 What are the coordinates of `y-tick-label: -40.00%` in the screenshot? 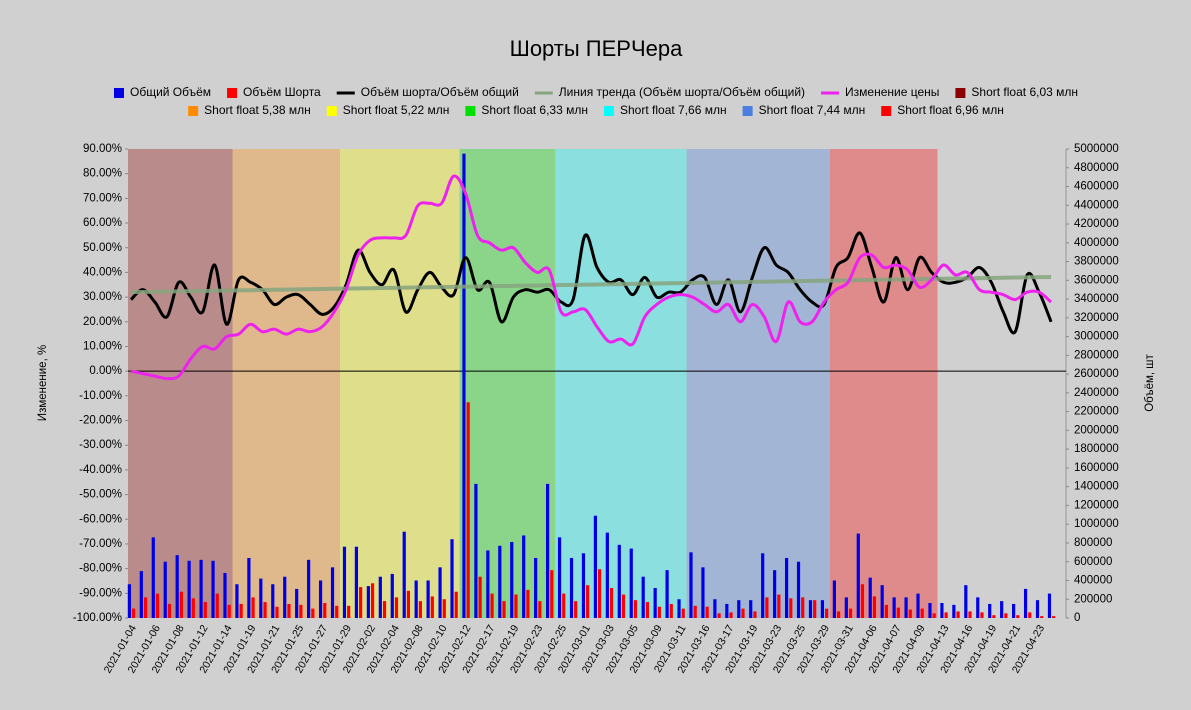 It's located at (100, 470).